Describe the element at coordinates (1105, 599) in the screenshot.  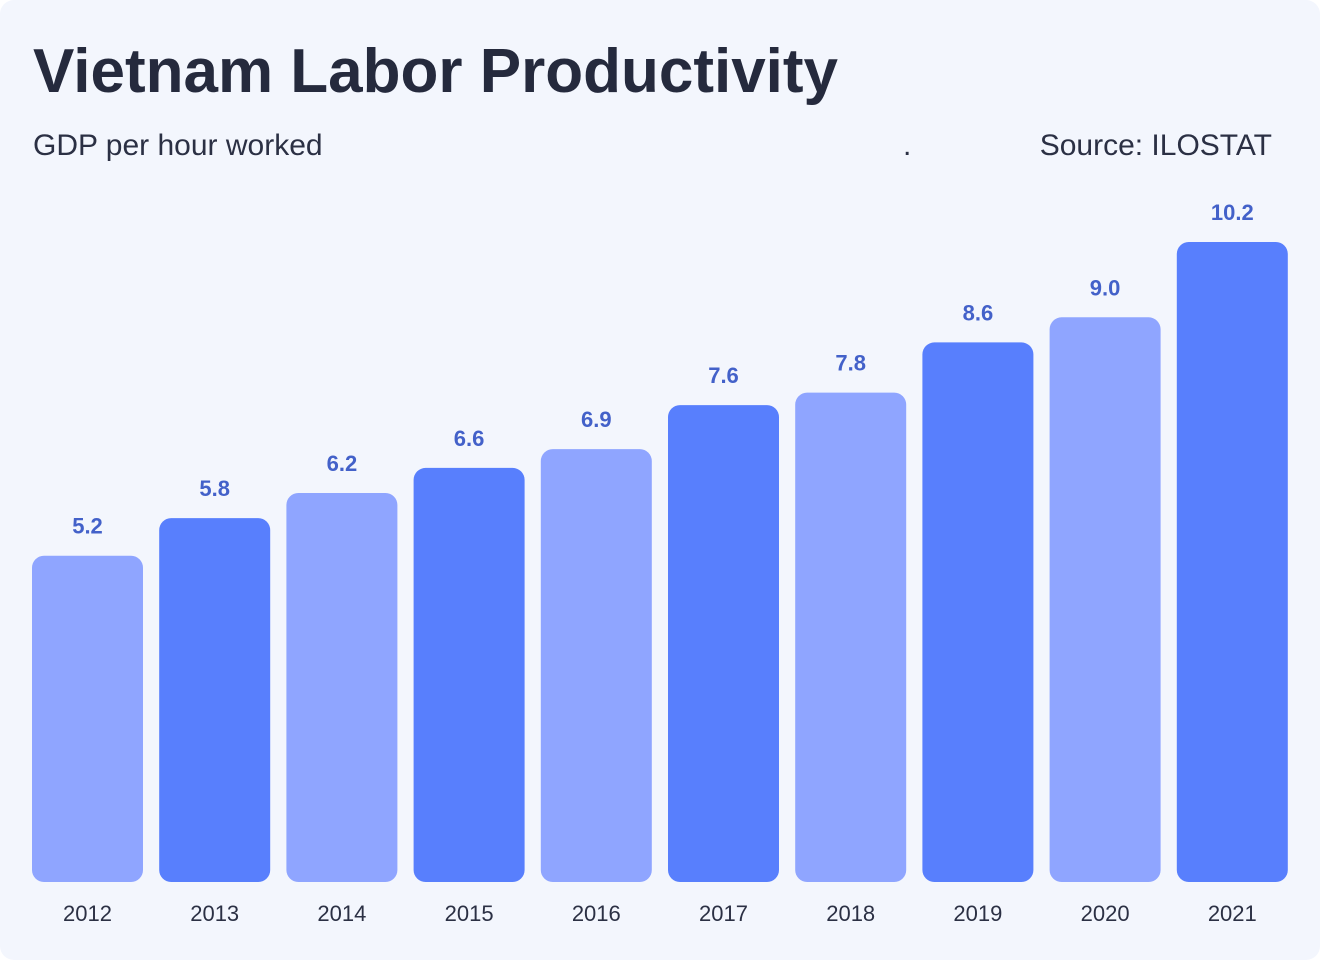
I see `bar-2020` at that location.